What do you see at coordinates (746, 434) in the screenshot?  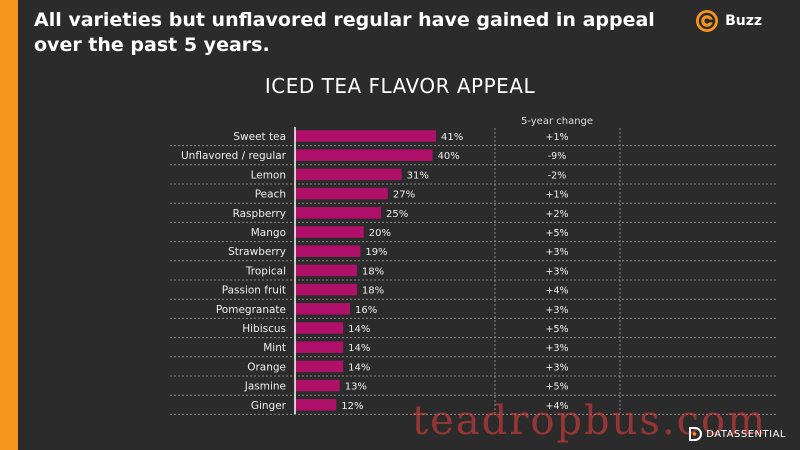 I see `footer-logo-text: DATASSENTIAL` at bounding box center [746, 434].